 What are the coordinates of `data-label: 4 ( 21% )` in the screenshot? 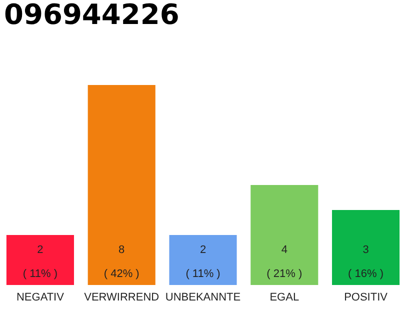 It's located at (284, 262).